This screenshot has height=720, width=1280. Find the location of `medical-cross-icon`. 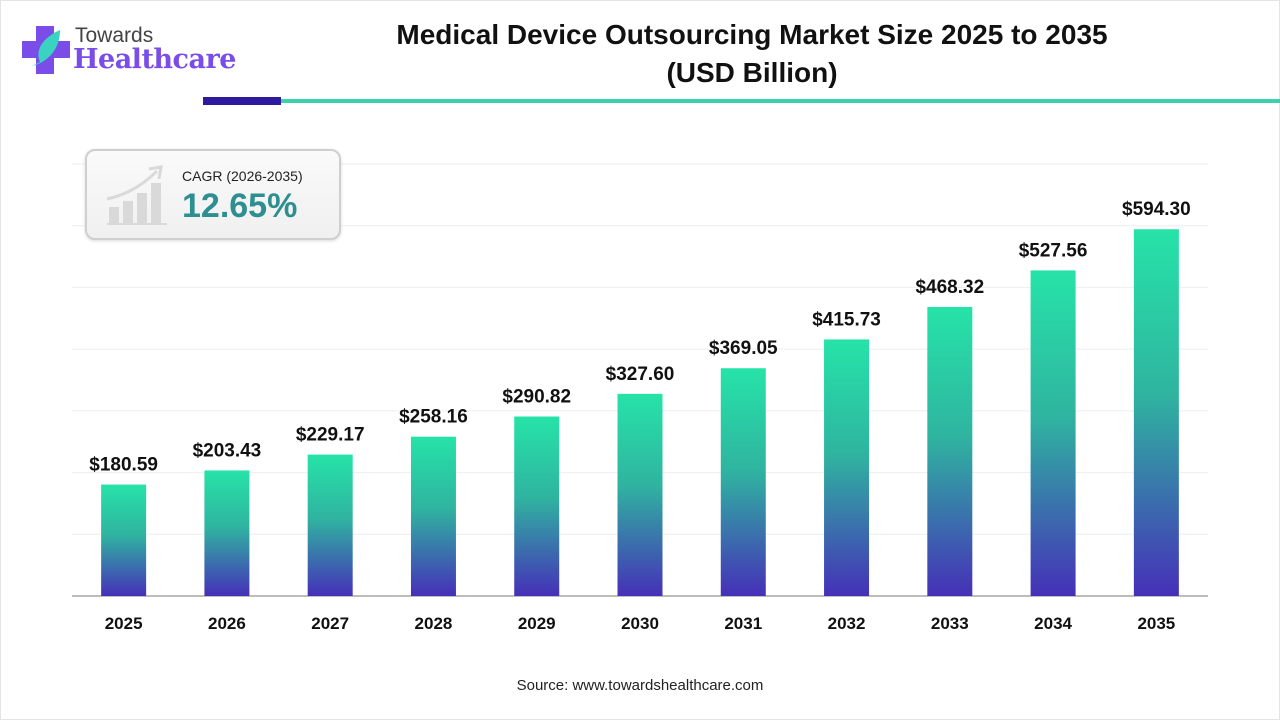

medical-cross-icon is located at coordinates (46, 50).